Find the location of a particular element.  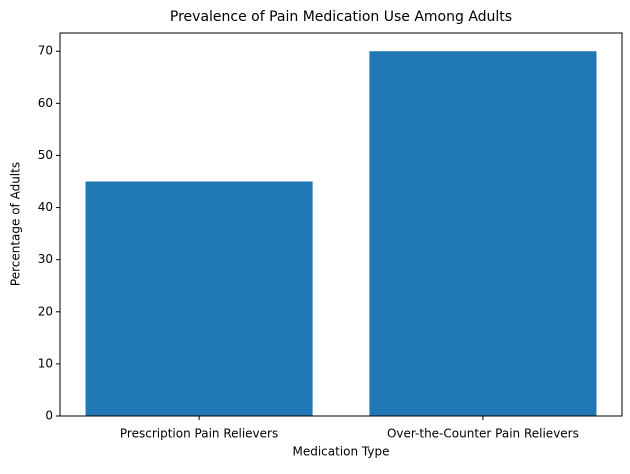

y-tick-label: 50 is located at coordinates (45, 155).